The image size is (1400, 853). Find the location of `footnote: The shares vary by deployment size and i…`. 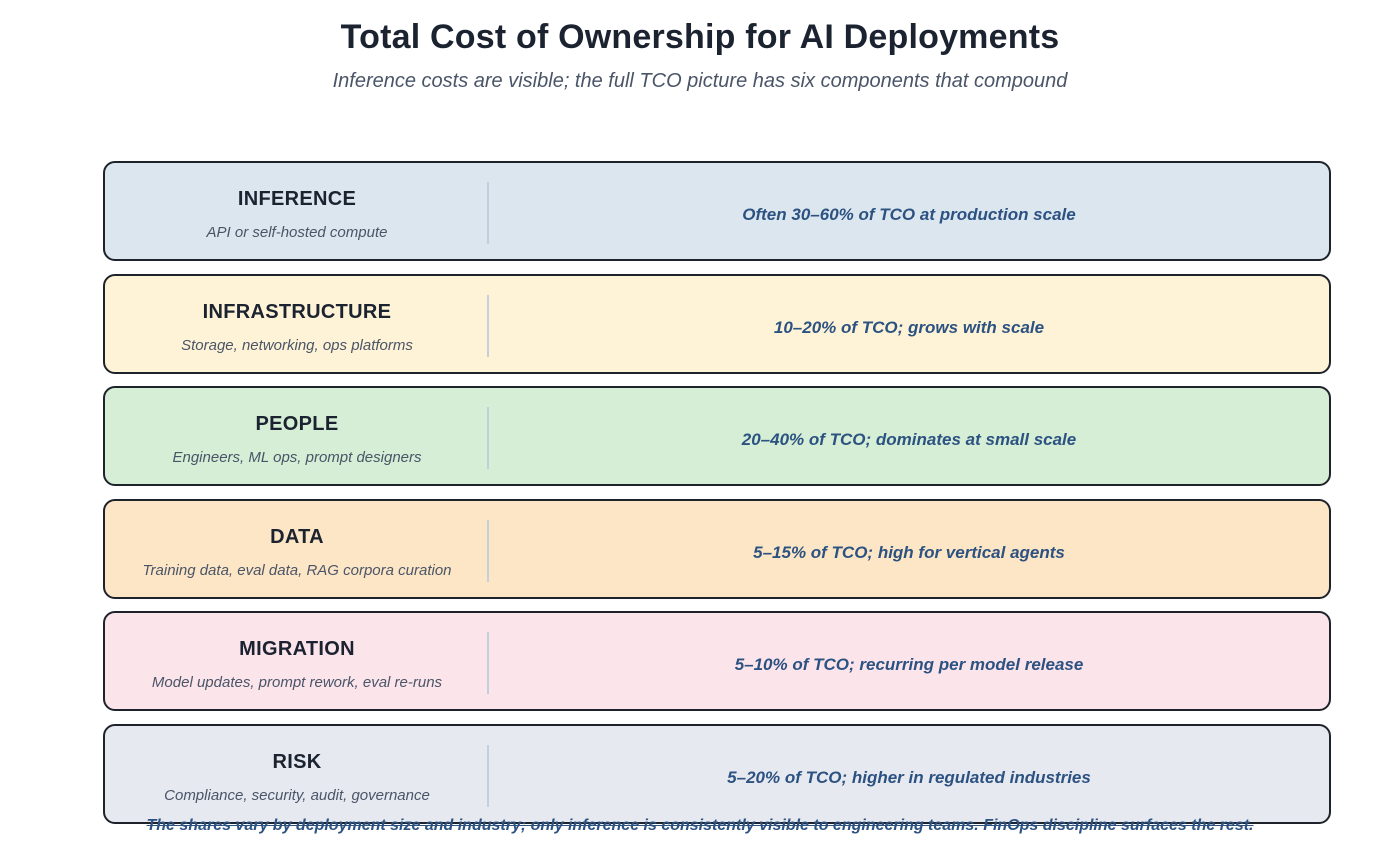

footnote: The shares vary by deployment size and i… is located at coordinates (700, 825).